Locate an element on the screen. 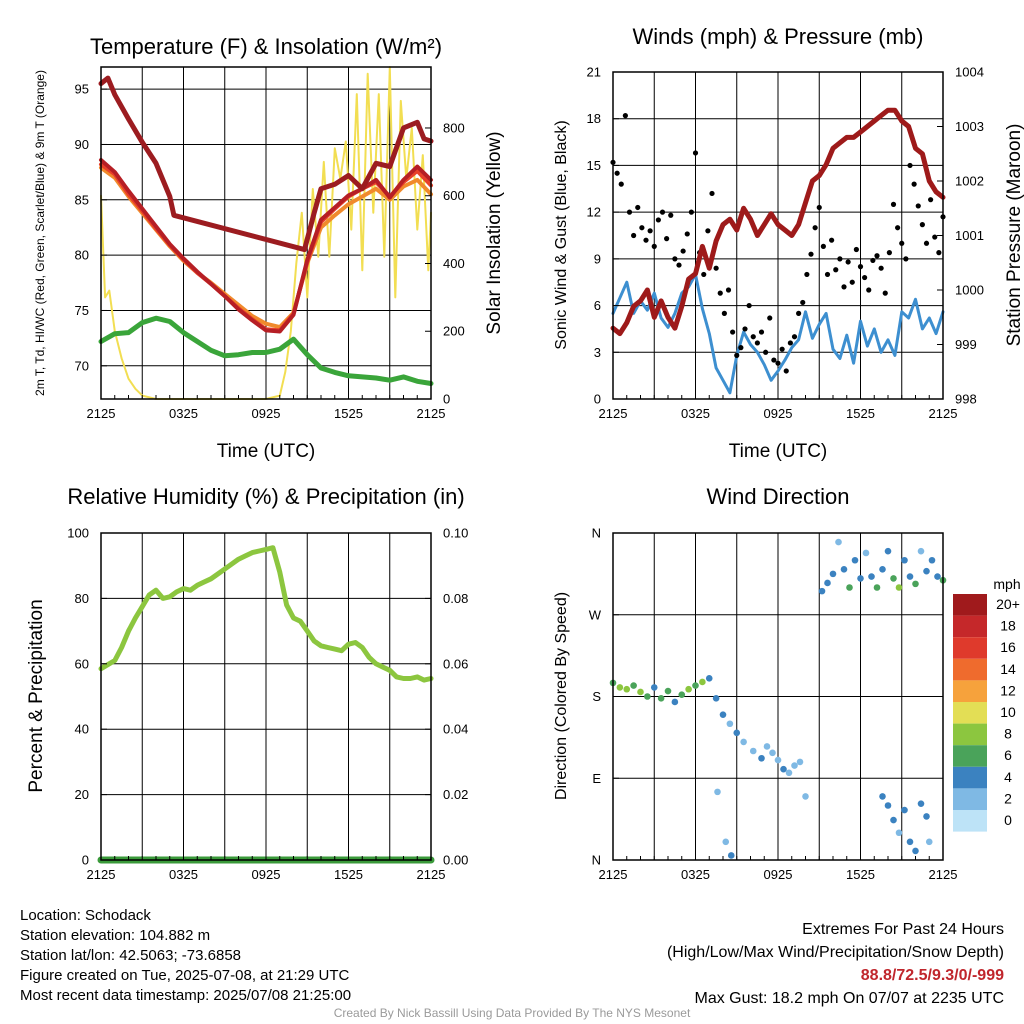 This screenshot has width=1024, height=1024. temperature-chart-y2label: Solar Insolation (Yellow) is located at coordinates (494, 232).